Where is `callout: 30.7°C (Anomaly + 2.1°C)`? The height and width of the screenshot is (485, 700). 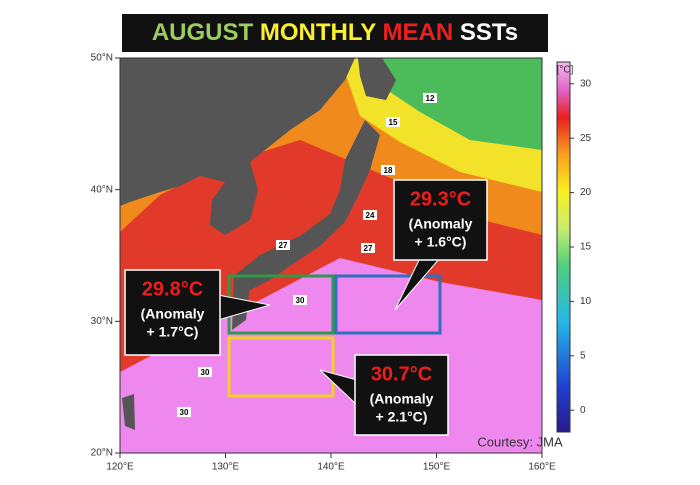
callout: 30.7°C (Anomaly + 2.1°C) is located at coordinates (384, 395).